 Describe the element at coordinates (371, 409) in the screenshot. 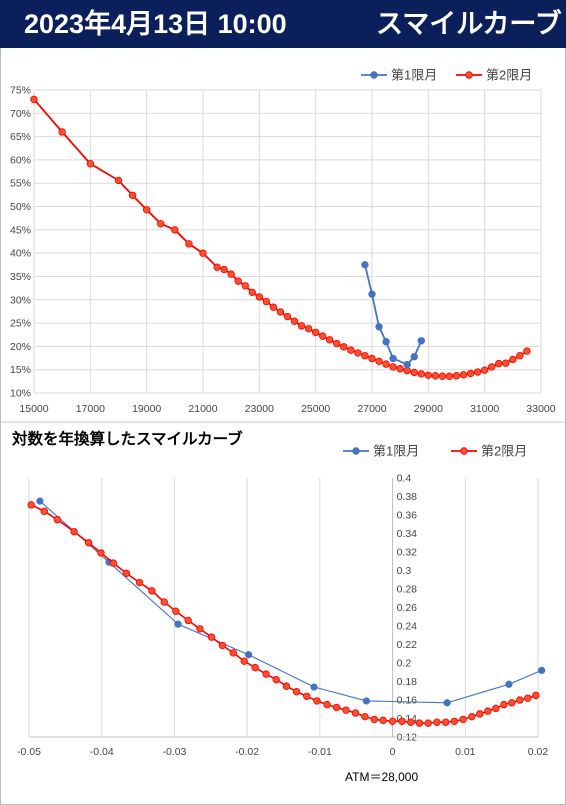

I see `x-tick-label: 27000` at that location.